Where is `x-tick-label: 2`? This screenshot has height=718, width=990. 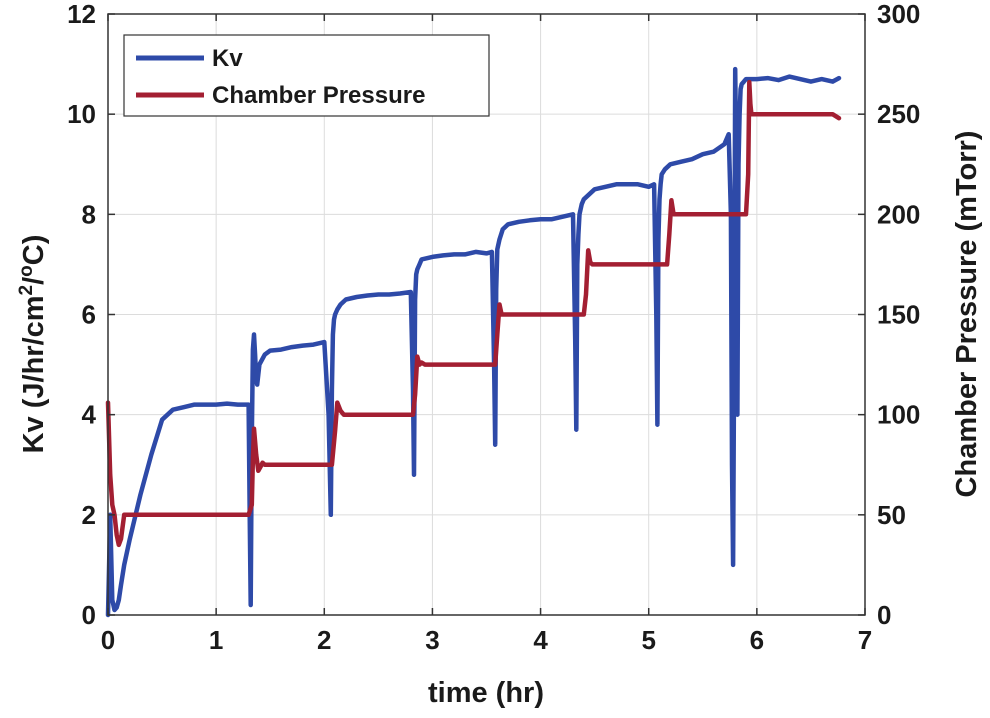
x-tick-label: 2 is located at coordinates (324, 640).